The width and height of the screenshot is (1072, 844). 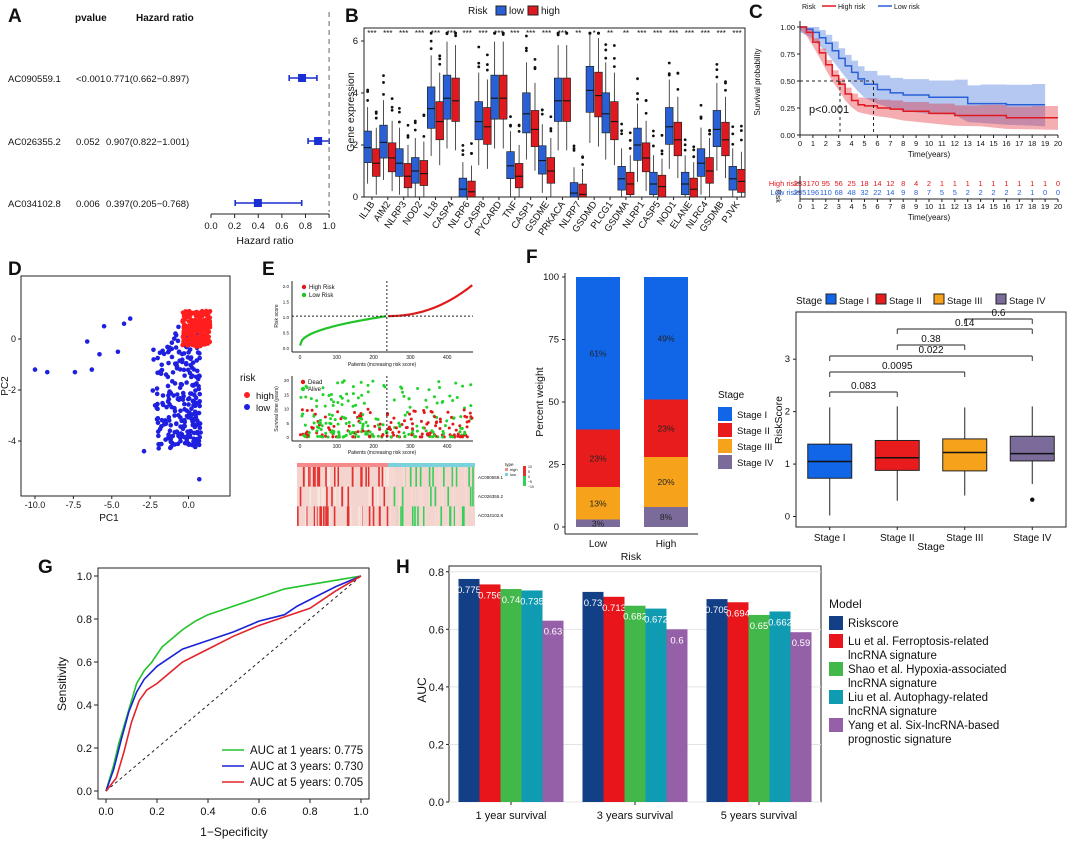 What do you see at coordinates (787, 464) in the screenshot?
I see `y-tick-label: 1` at bounding box center [787, 464].